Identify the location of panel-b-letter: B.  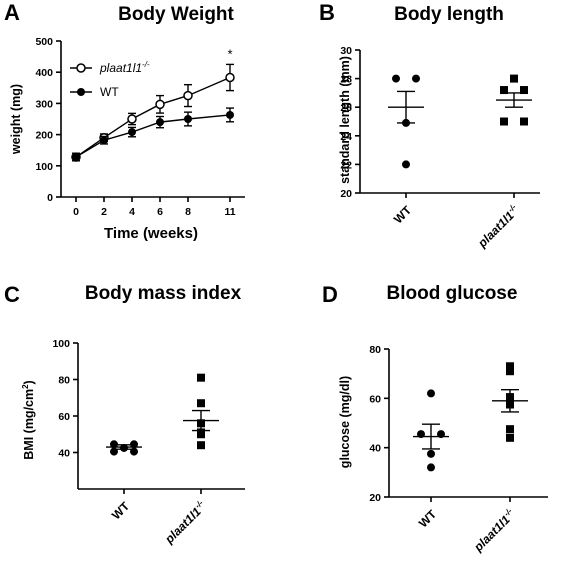
(327, 12).